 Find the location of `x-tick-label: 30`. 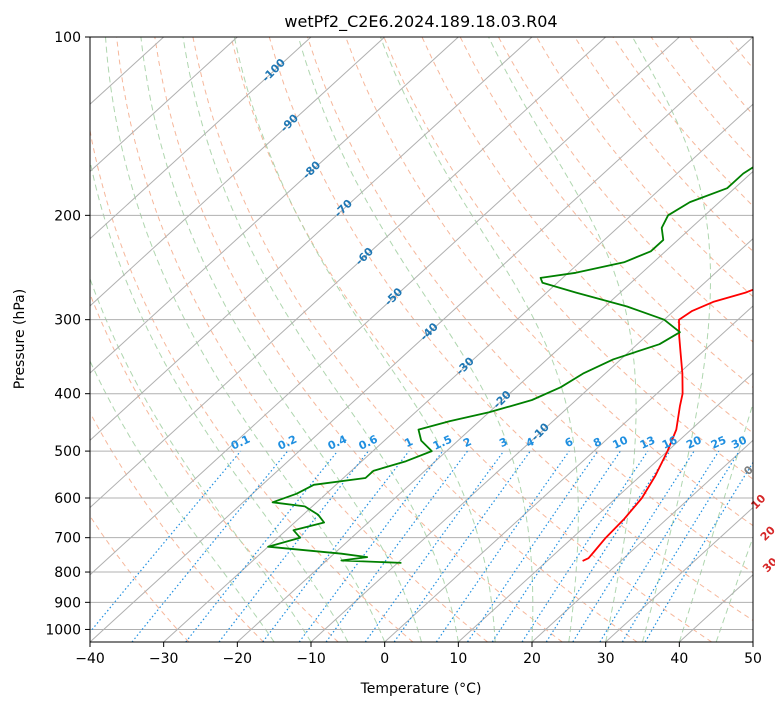

x-tick-label: 30 is located at coordinates (606, 659).